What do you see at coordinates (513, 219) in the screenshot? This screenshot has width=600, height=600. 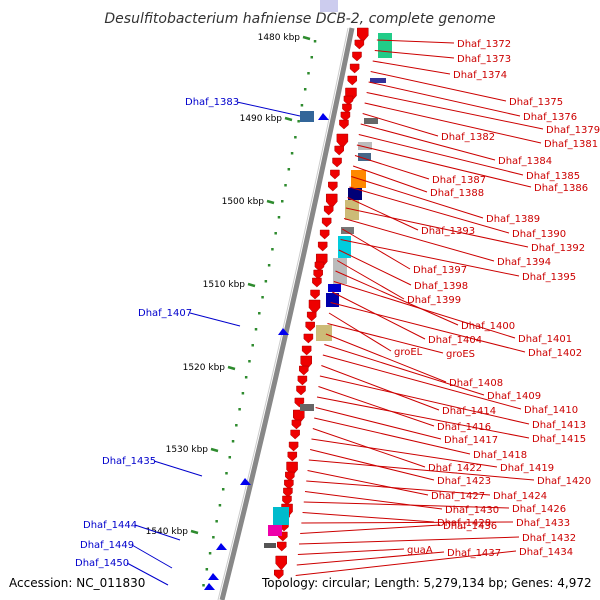 I see `gene-label-dhaf-1389: Dhaf_1389` at bounding box center [513, 219].